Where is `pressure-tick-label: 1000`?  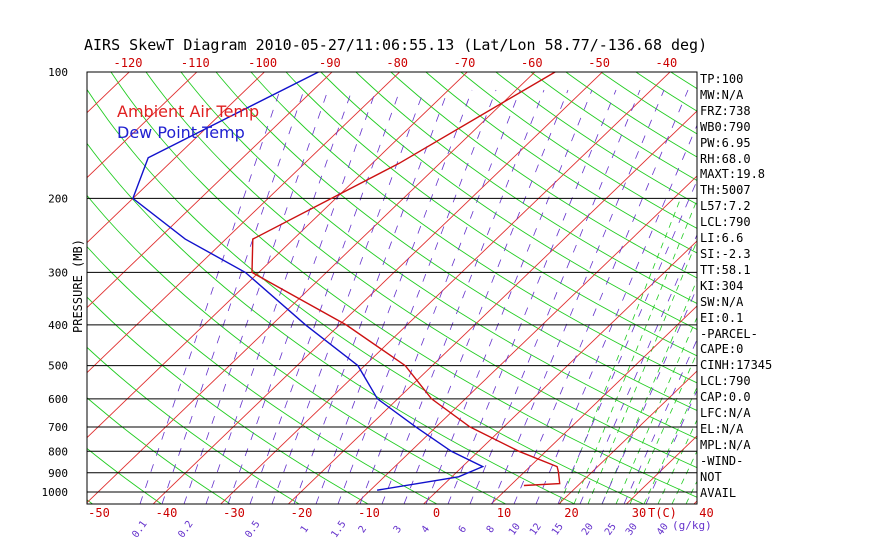
pressure-tick-label: 1000 is located at coordinates (55, 492).